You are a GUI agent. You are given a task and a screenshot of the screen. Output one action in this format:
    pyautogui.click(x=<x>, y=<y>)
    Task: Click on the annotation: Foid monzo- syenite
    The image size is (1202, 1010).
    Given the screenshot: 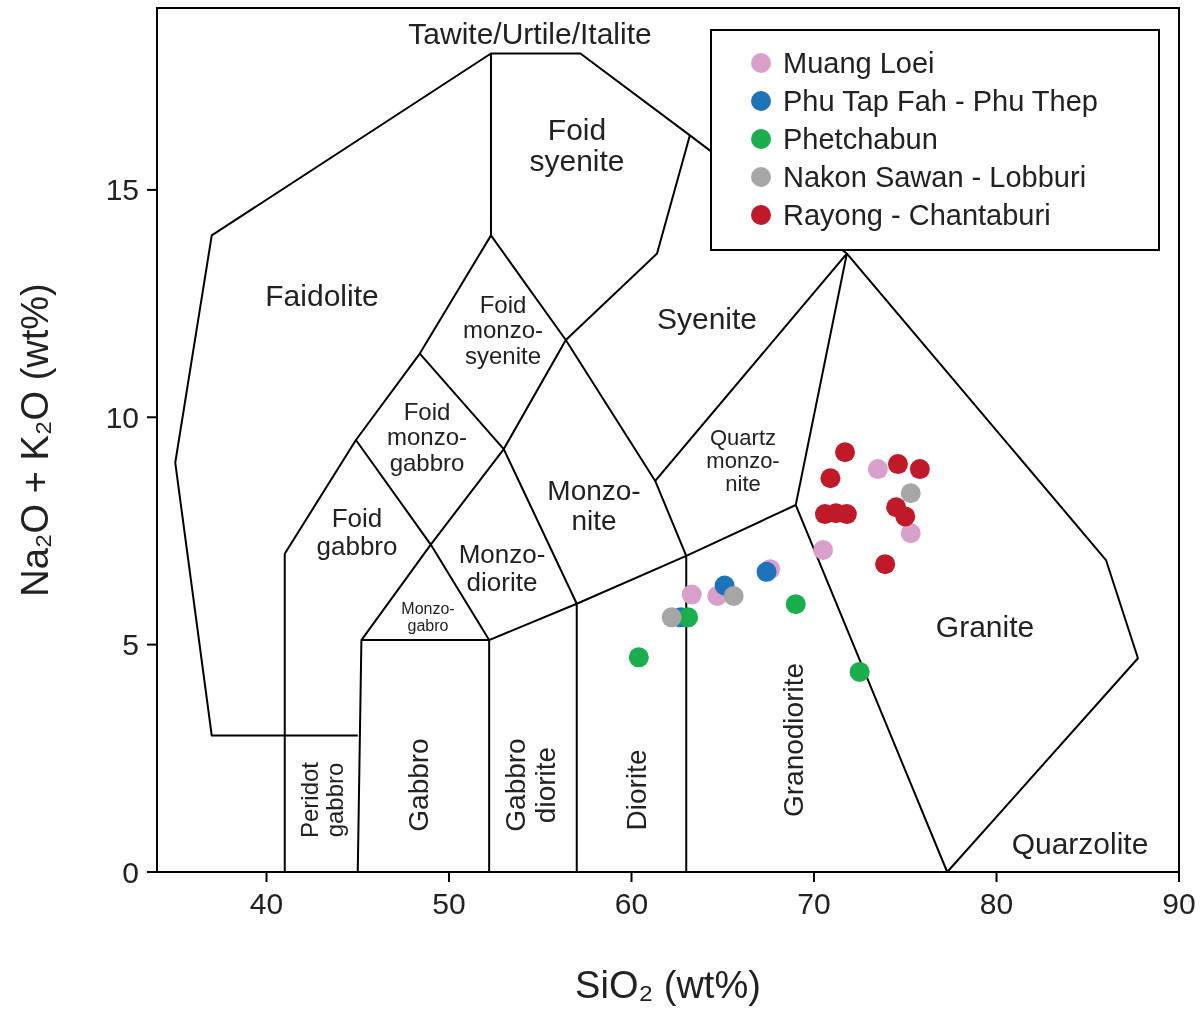 What is the action you would take?
    pyautogui.click(x=503, y=330)
    